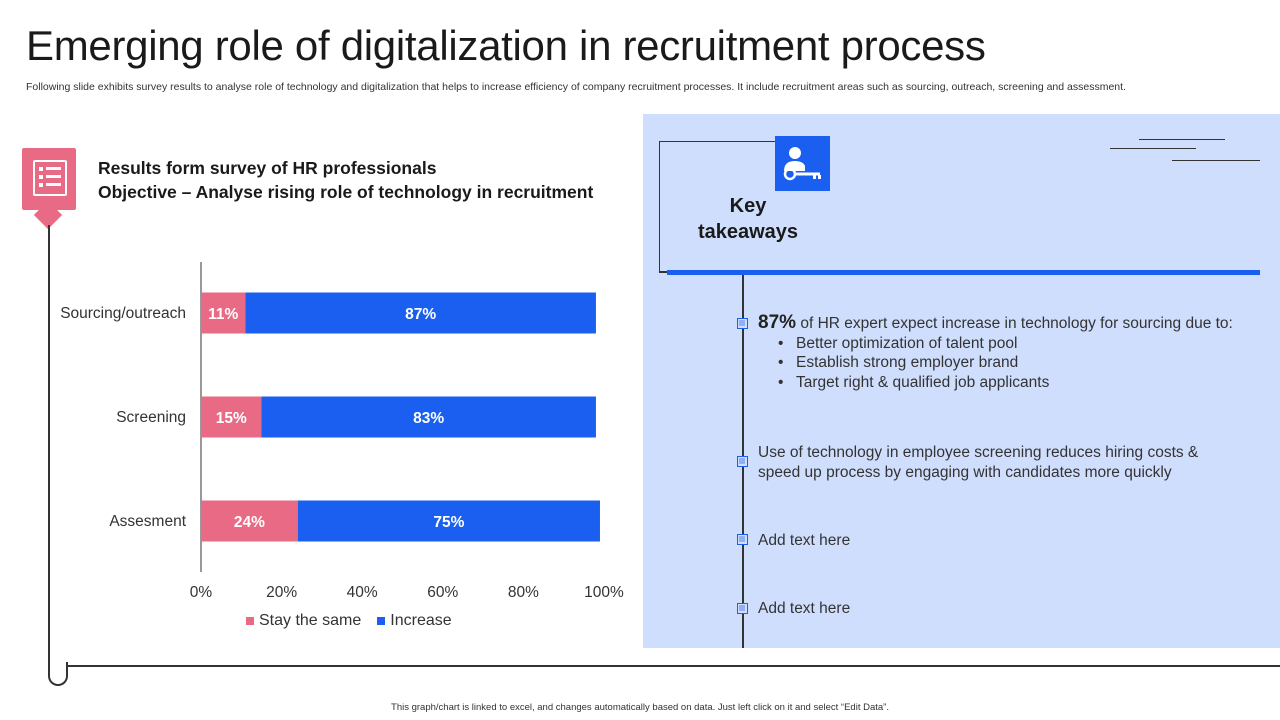  I want to click on legend-swatch-increase, so click(381, 621).